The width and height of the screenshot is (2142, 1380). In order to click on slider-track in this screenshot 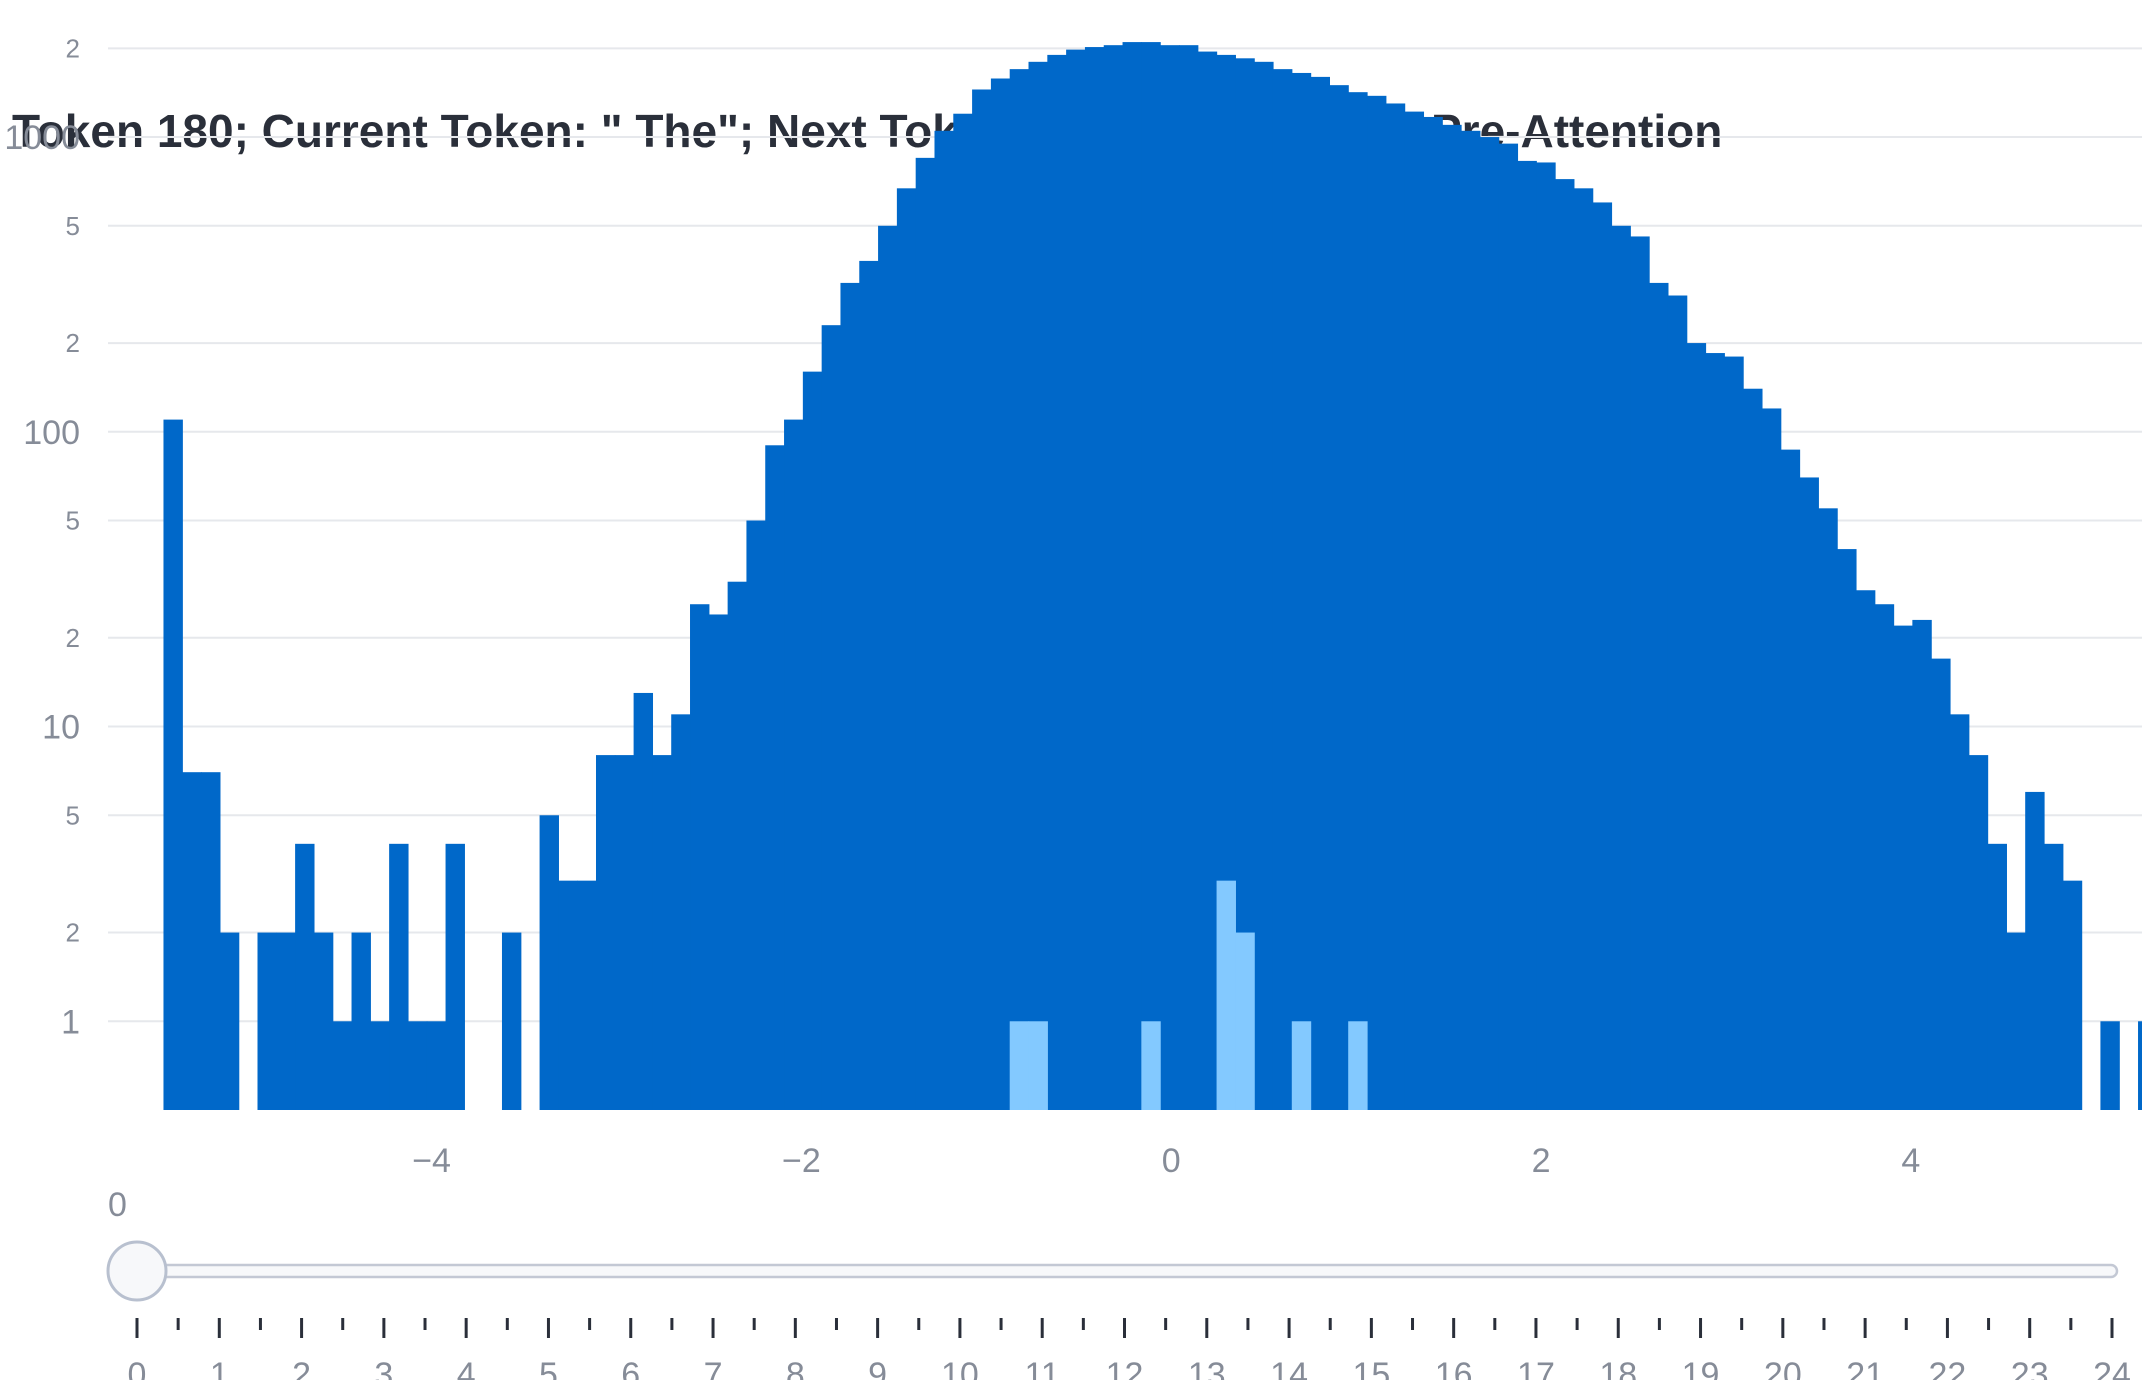, I will do `click(1127, 1271)`.